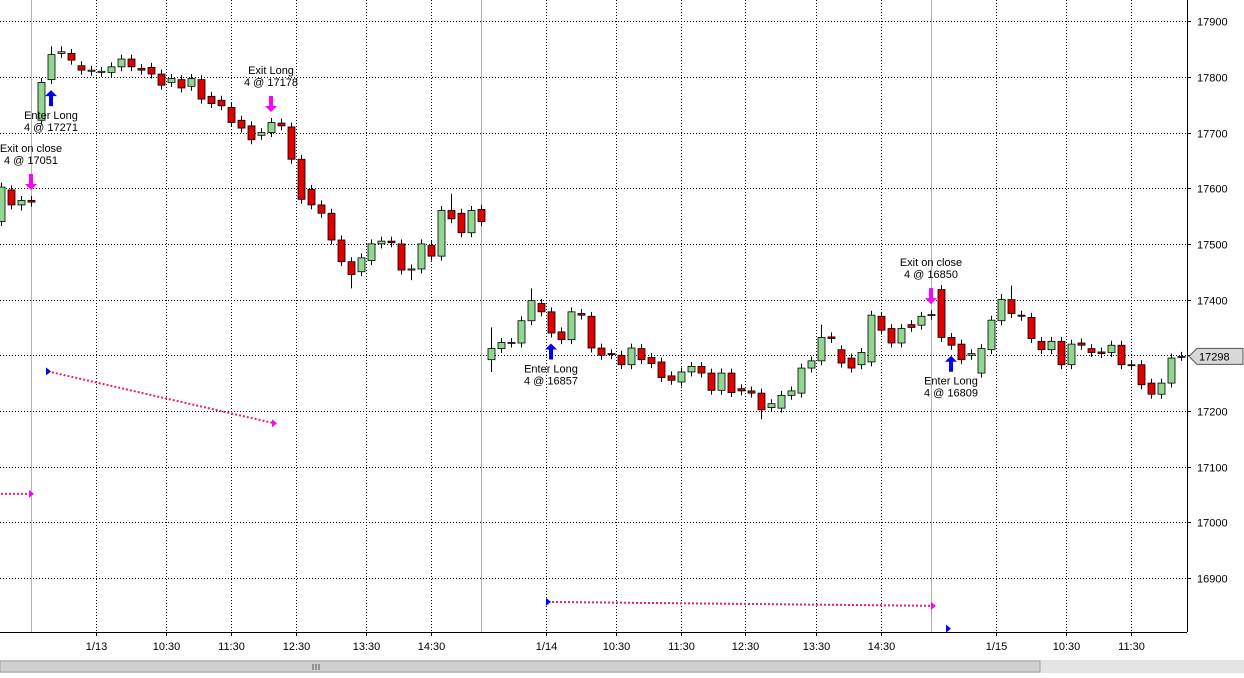 The image size is (1244, 678). What do you see at coordinates (951, 394) in the screenshot?
I see `annotation-text: 4 @ 16809` at bounding box center [951, 394].